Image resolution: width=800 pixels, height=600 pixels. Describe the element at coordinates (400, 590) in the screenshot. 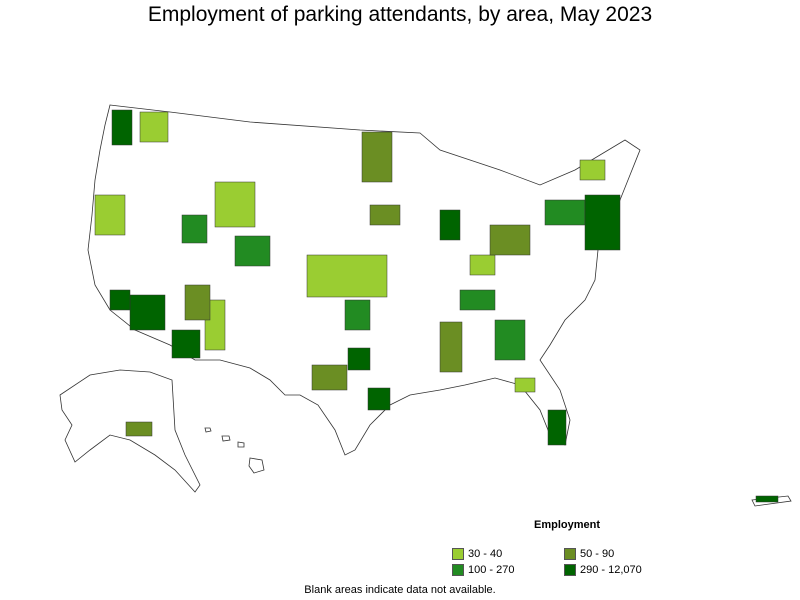

I see `footnote: Blank areas indicate data not available.` at that location.